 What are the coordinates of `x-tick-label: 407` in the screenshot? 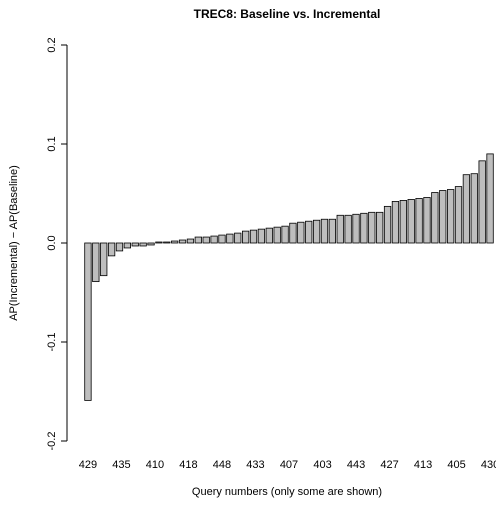 It's located at (289, 465).